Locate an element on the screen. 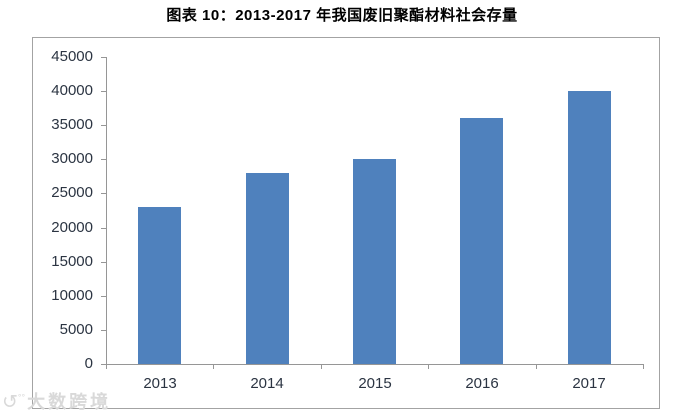 The height and width of the screenshot is (418, 684). x-tick-label: 2015 is located at coordinates (375, 383).